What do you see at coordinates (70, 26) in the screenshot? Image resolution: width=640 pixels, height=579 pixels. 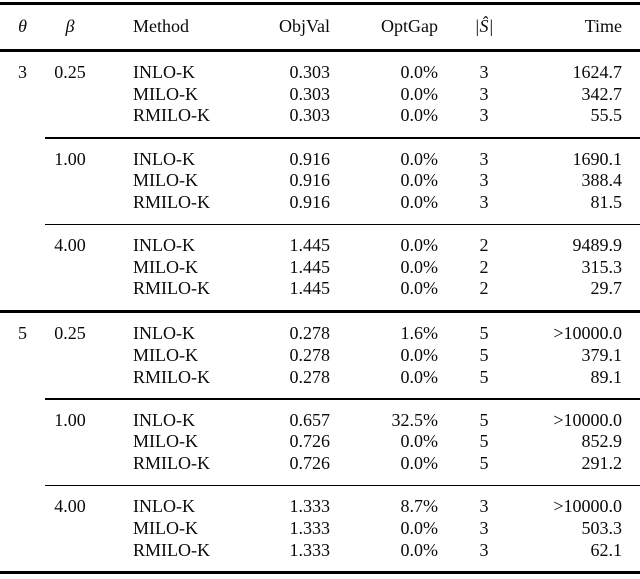 I see `header-beta: β` at bounding box center [70, 26].